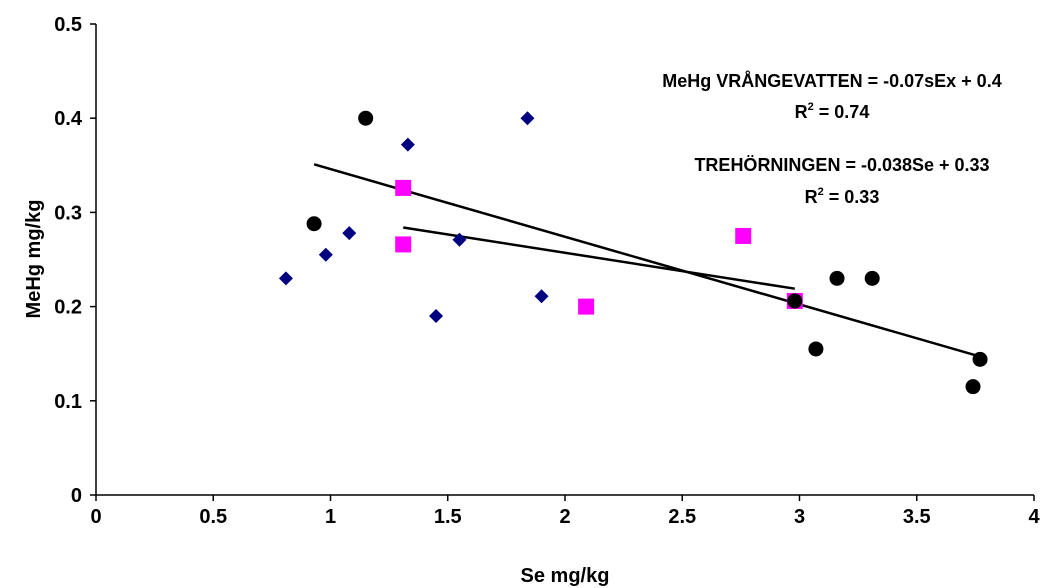 This screenshot has height=588, width=1043. Describe the element at coordinates (565, 576) in the screenshot. I see `x-axis-title: Se mg/kg` at that location.